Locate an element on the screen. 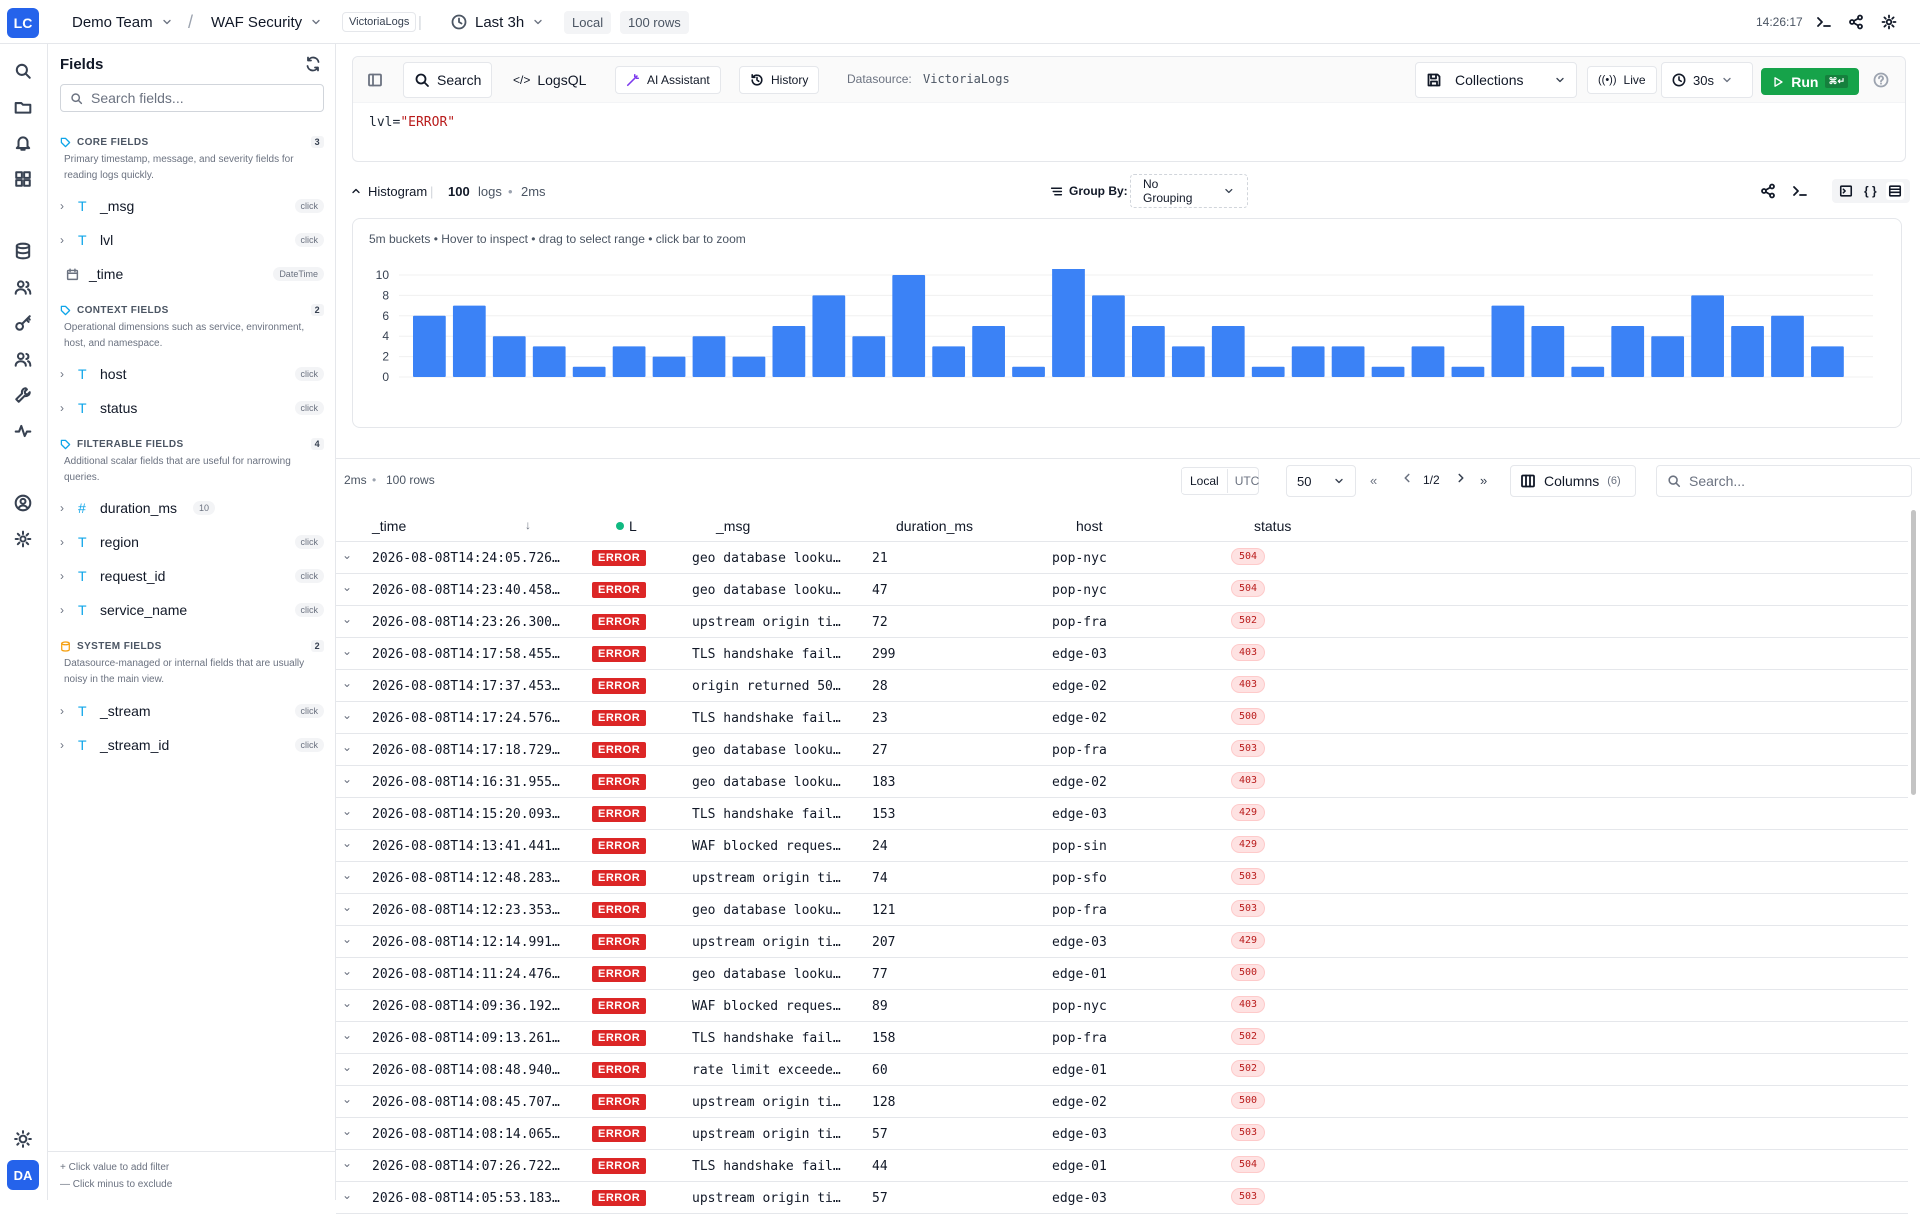 The height and width of the screenshot is (1214, 1920). next-page-button is located at coordinates (1461, 478).